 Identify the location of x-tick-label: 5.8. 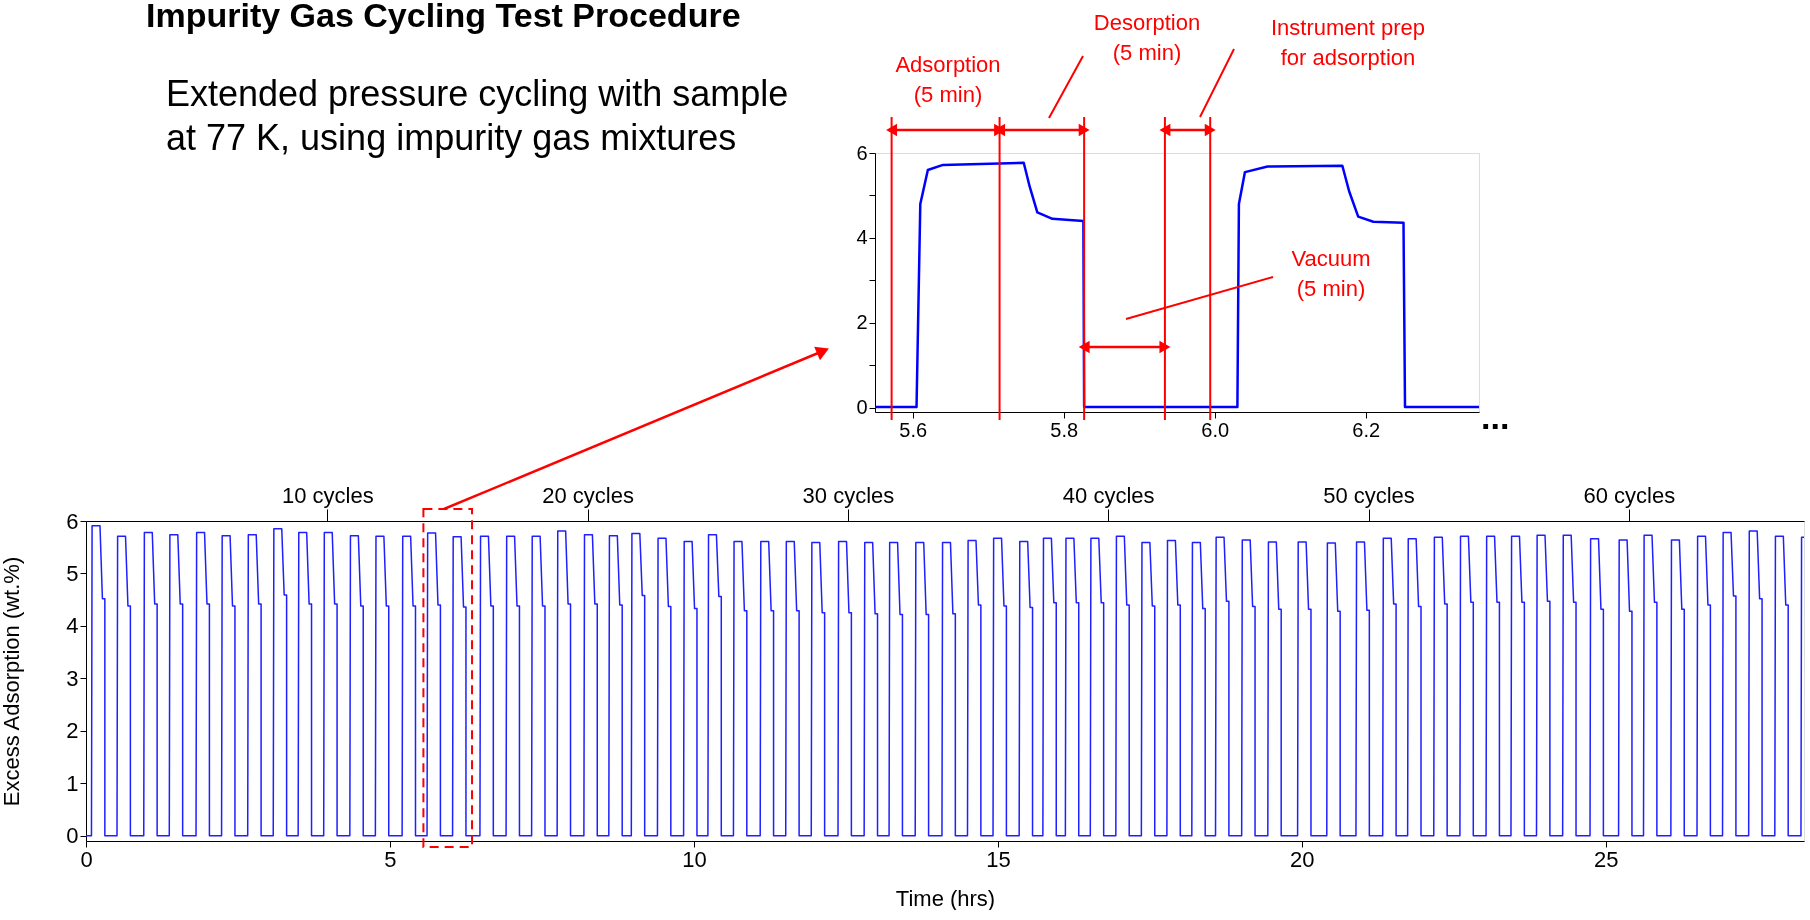
(1064, 429).